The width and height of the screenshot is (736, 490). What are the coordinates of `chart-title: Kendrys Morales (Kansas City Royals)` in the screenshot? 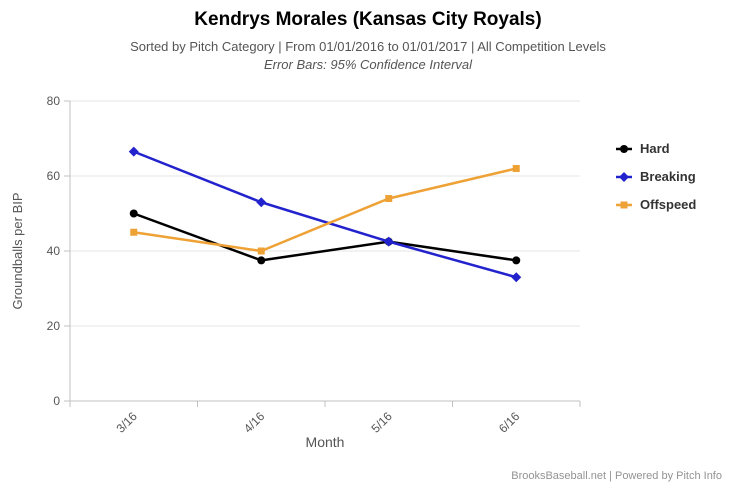 It's located at (368, 19).